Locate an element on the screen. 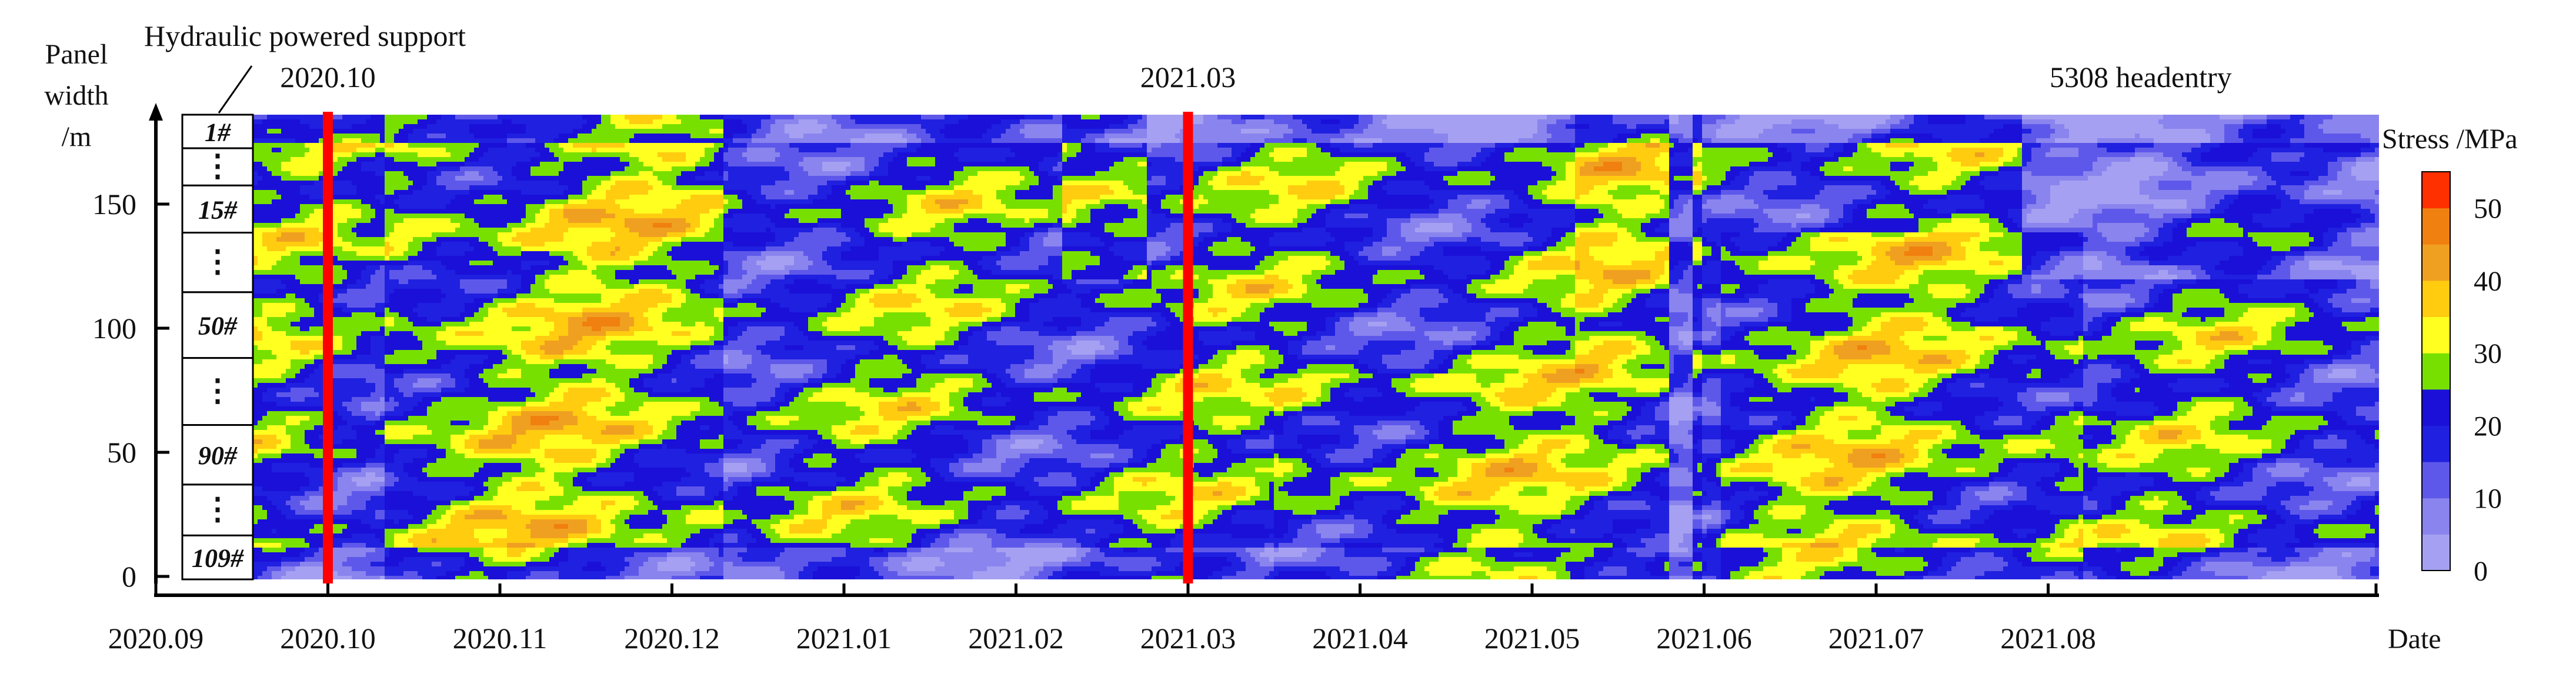  marker-label: 2020.10 is located at coordinates (328, 77).